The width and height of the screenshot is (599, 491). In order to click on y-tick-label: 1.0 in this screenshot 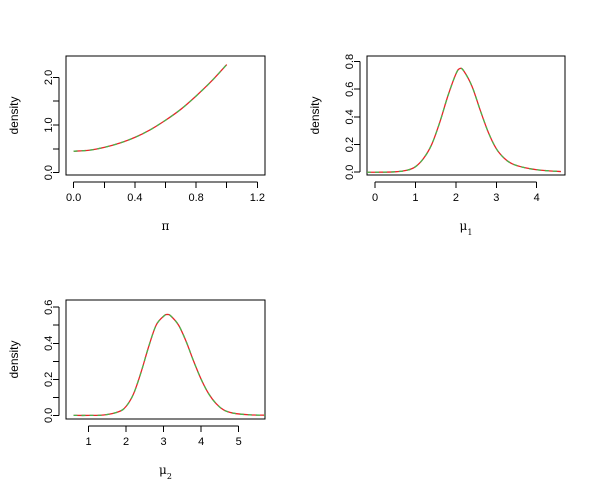, I will do `click(49, 124)`.